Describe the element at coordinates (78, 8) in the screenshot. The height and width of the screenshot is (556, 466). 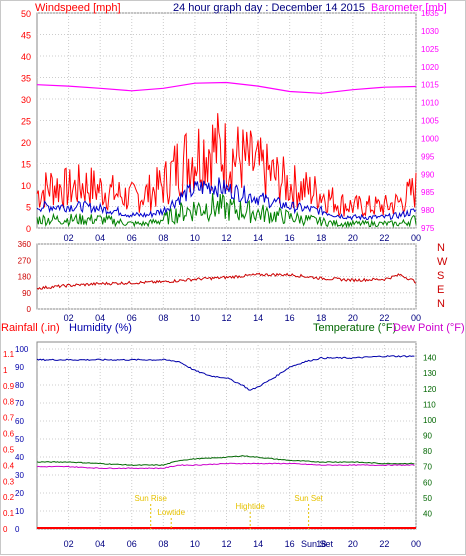
I see `windspeed-label: Windspeed [mph]` at that location.